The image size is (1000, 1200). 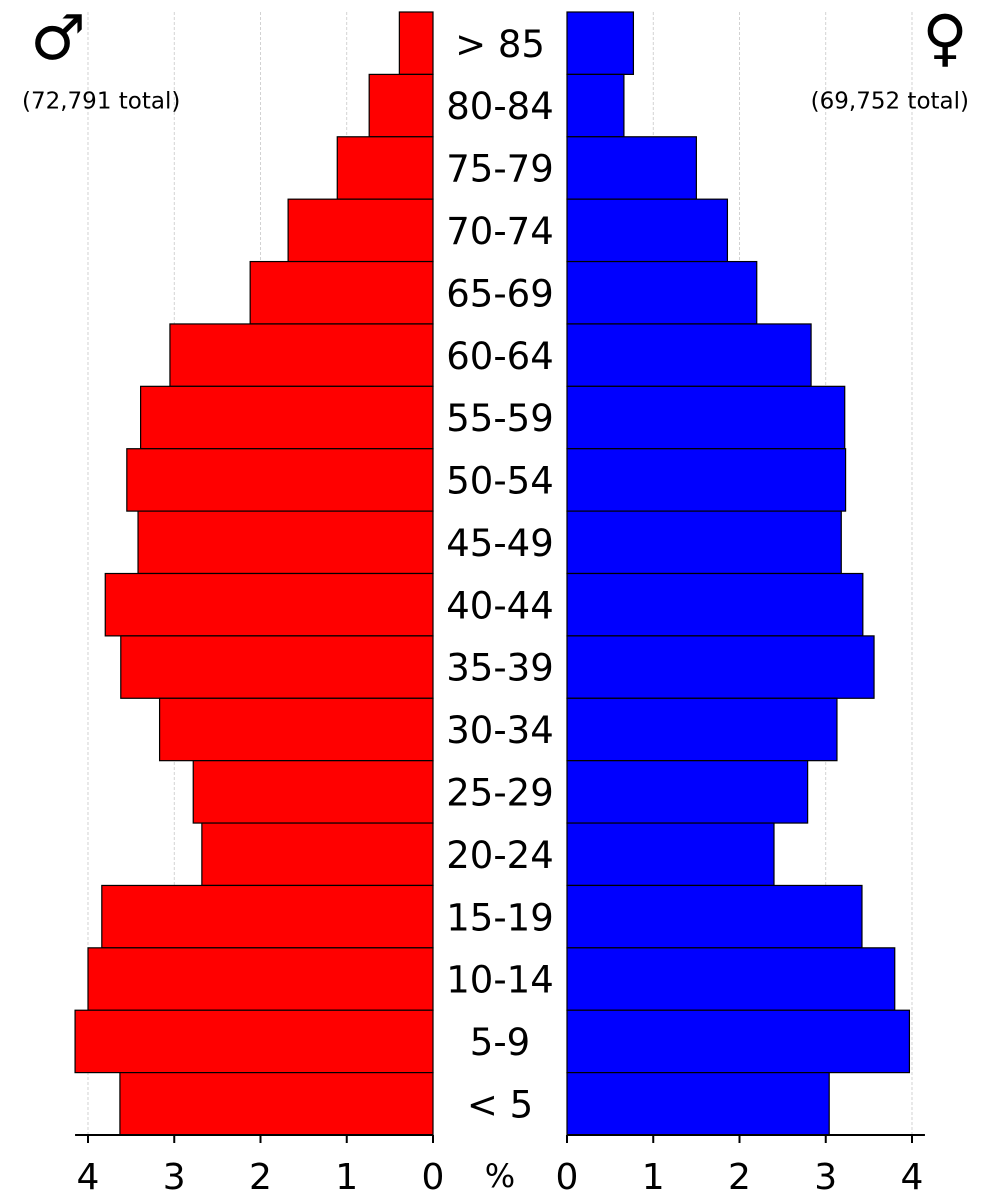 I want to click on total-label: (72,791 total), so click(x=101, y=102).